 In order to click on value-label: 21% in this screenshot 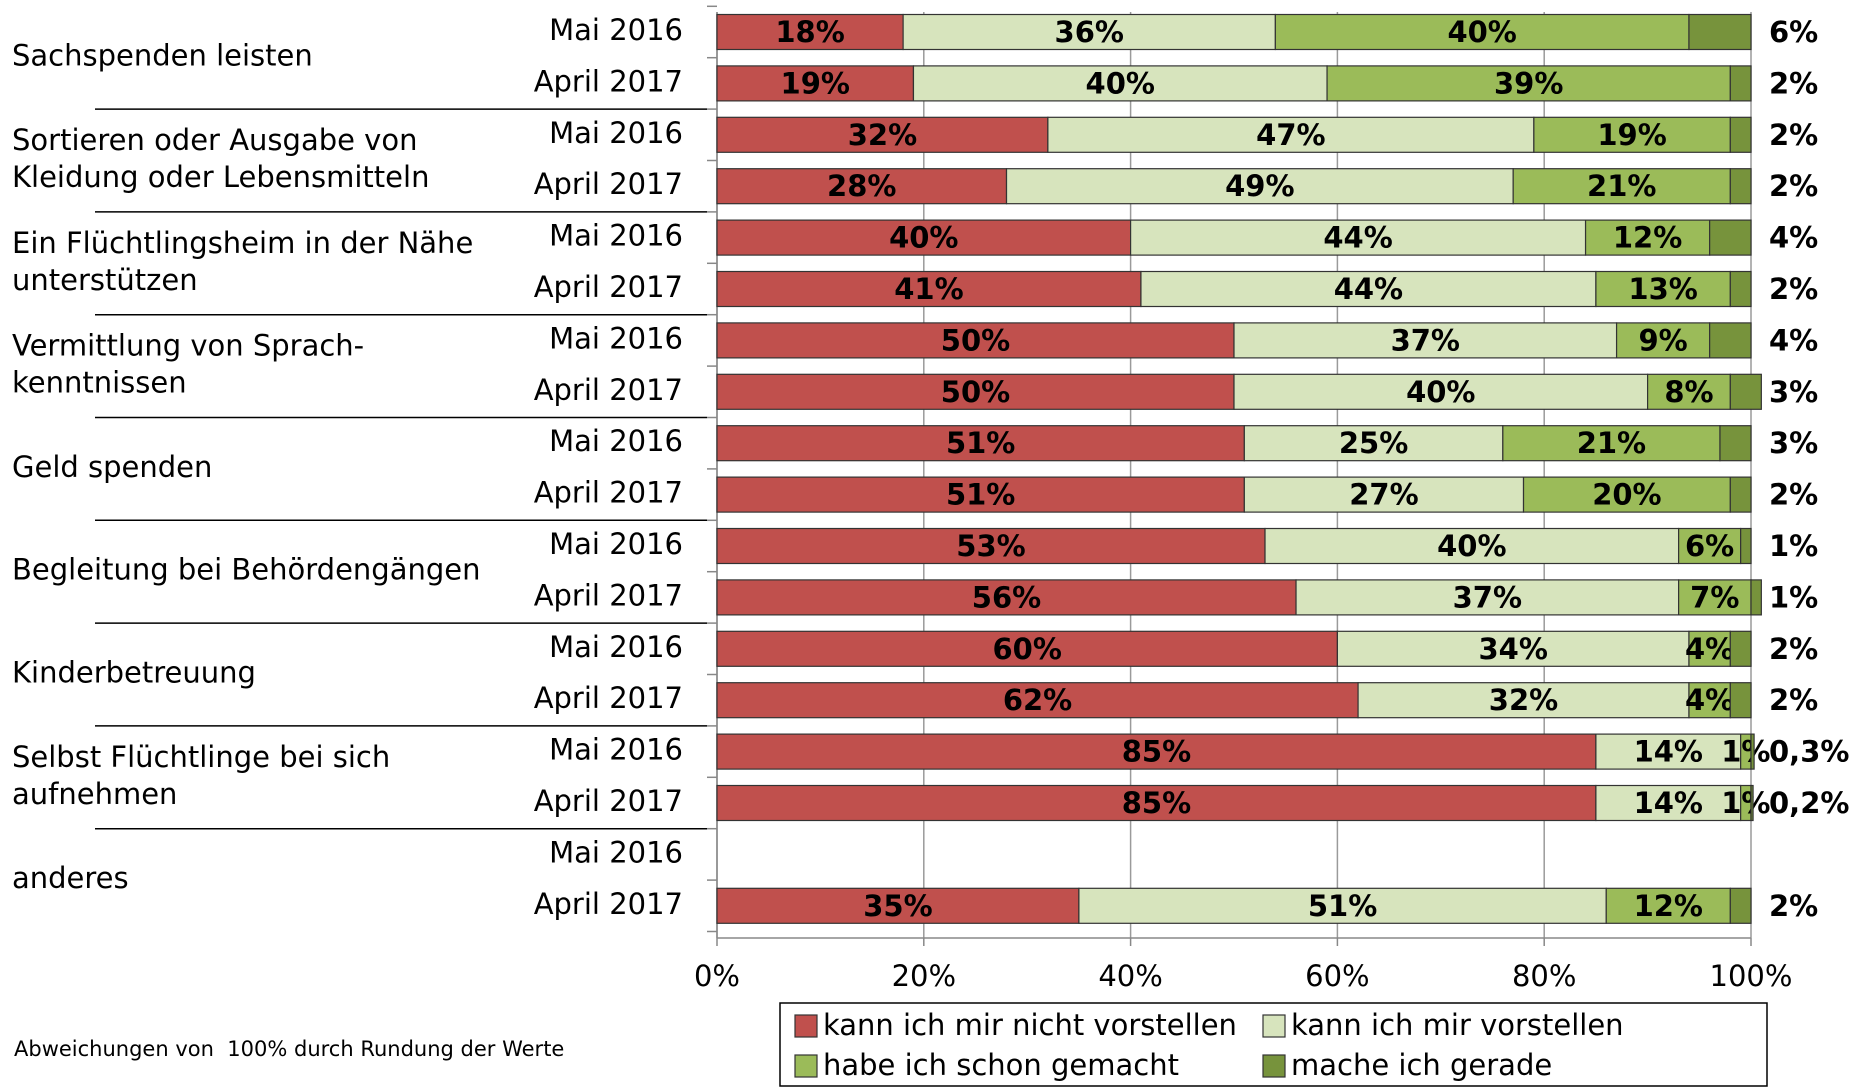, I will do `click(1611, 443)`.